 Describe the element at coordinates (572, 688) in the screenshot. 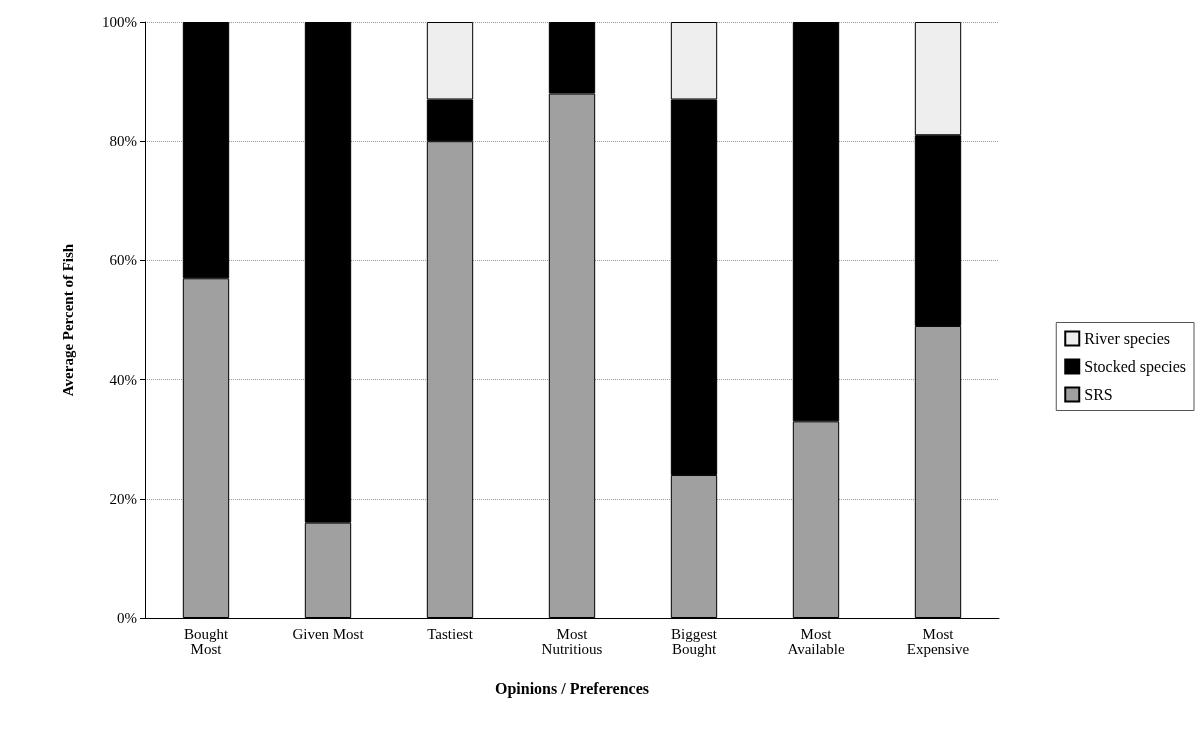

I see `x-axis-title: Opinions / Preferences` at that location.